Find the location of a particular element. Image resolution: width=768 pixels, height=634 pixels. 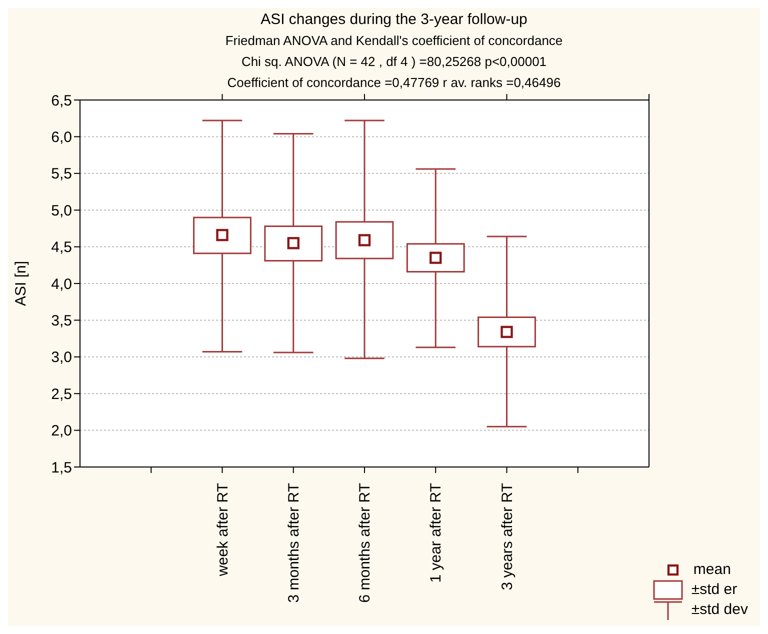

y-tick-label: 3,5 is located at coordinates (61, 321).